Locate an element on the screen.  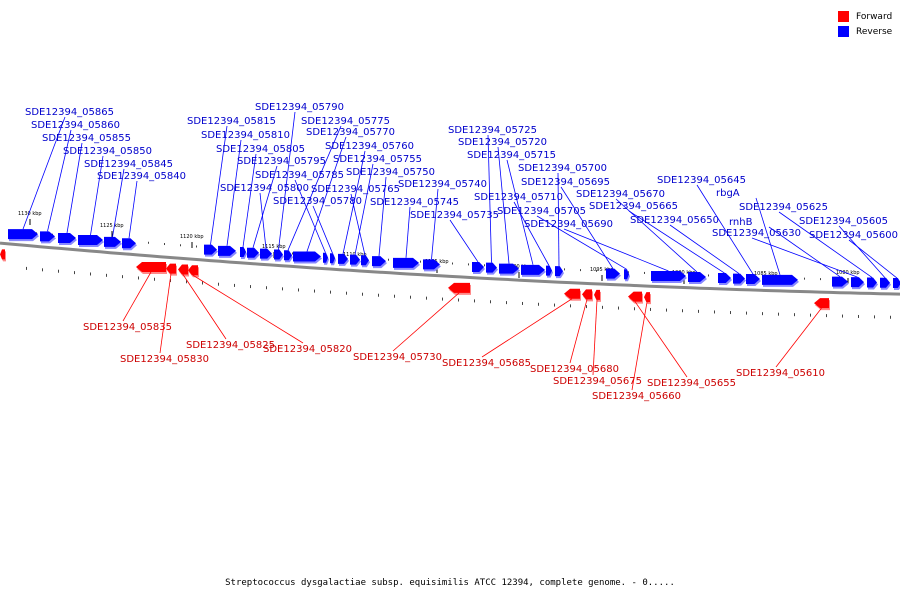
forward-gene-label: SDE12394_05655 is located at coordinates (691, 383).